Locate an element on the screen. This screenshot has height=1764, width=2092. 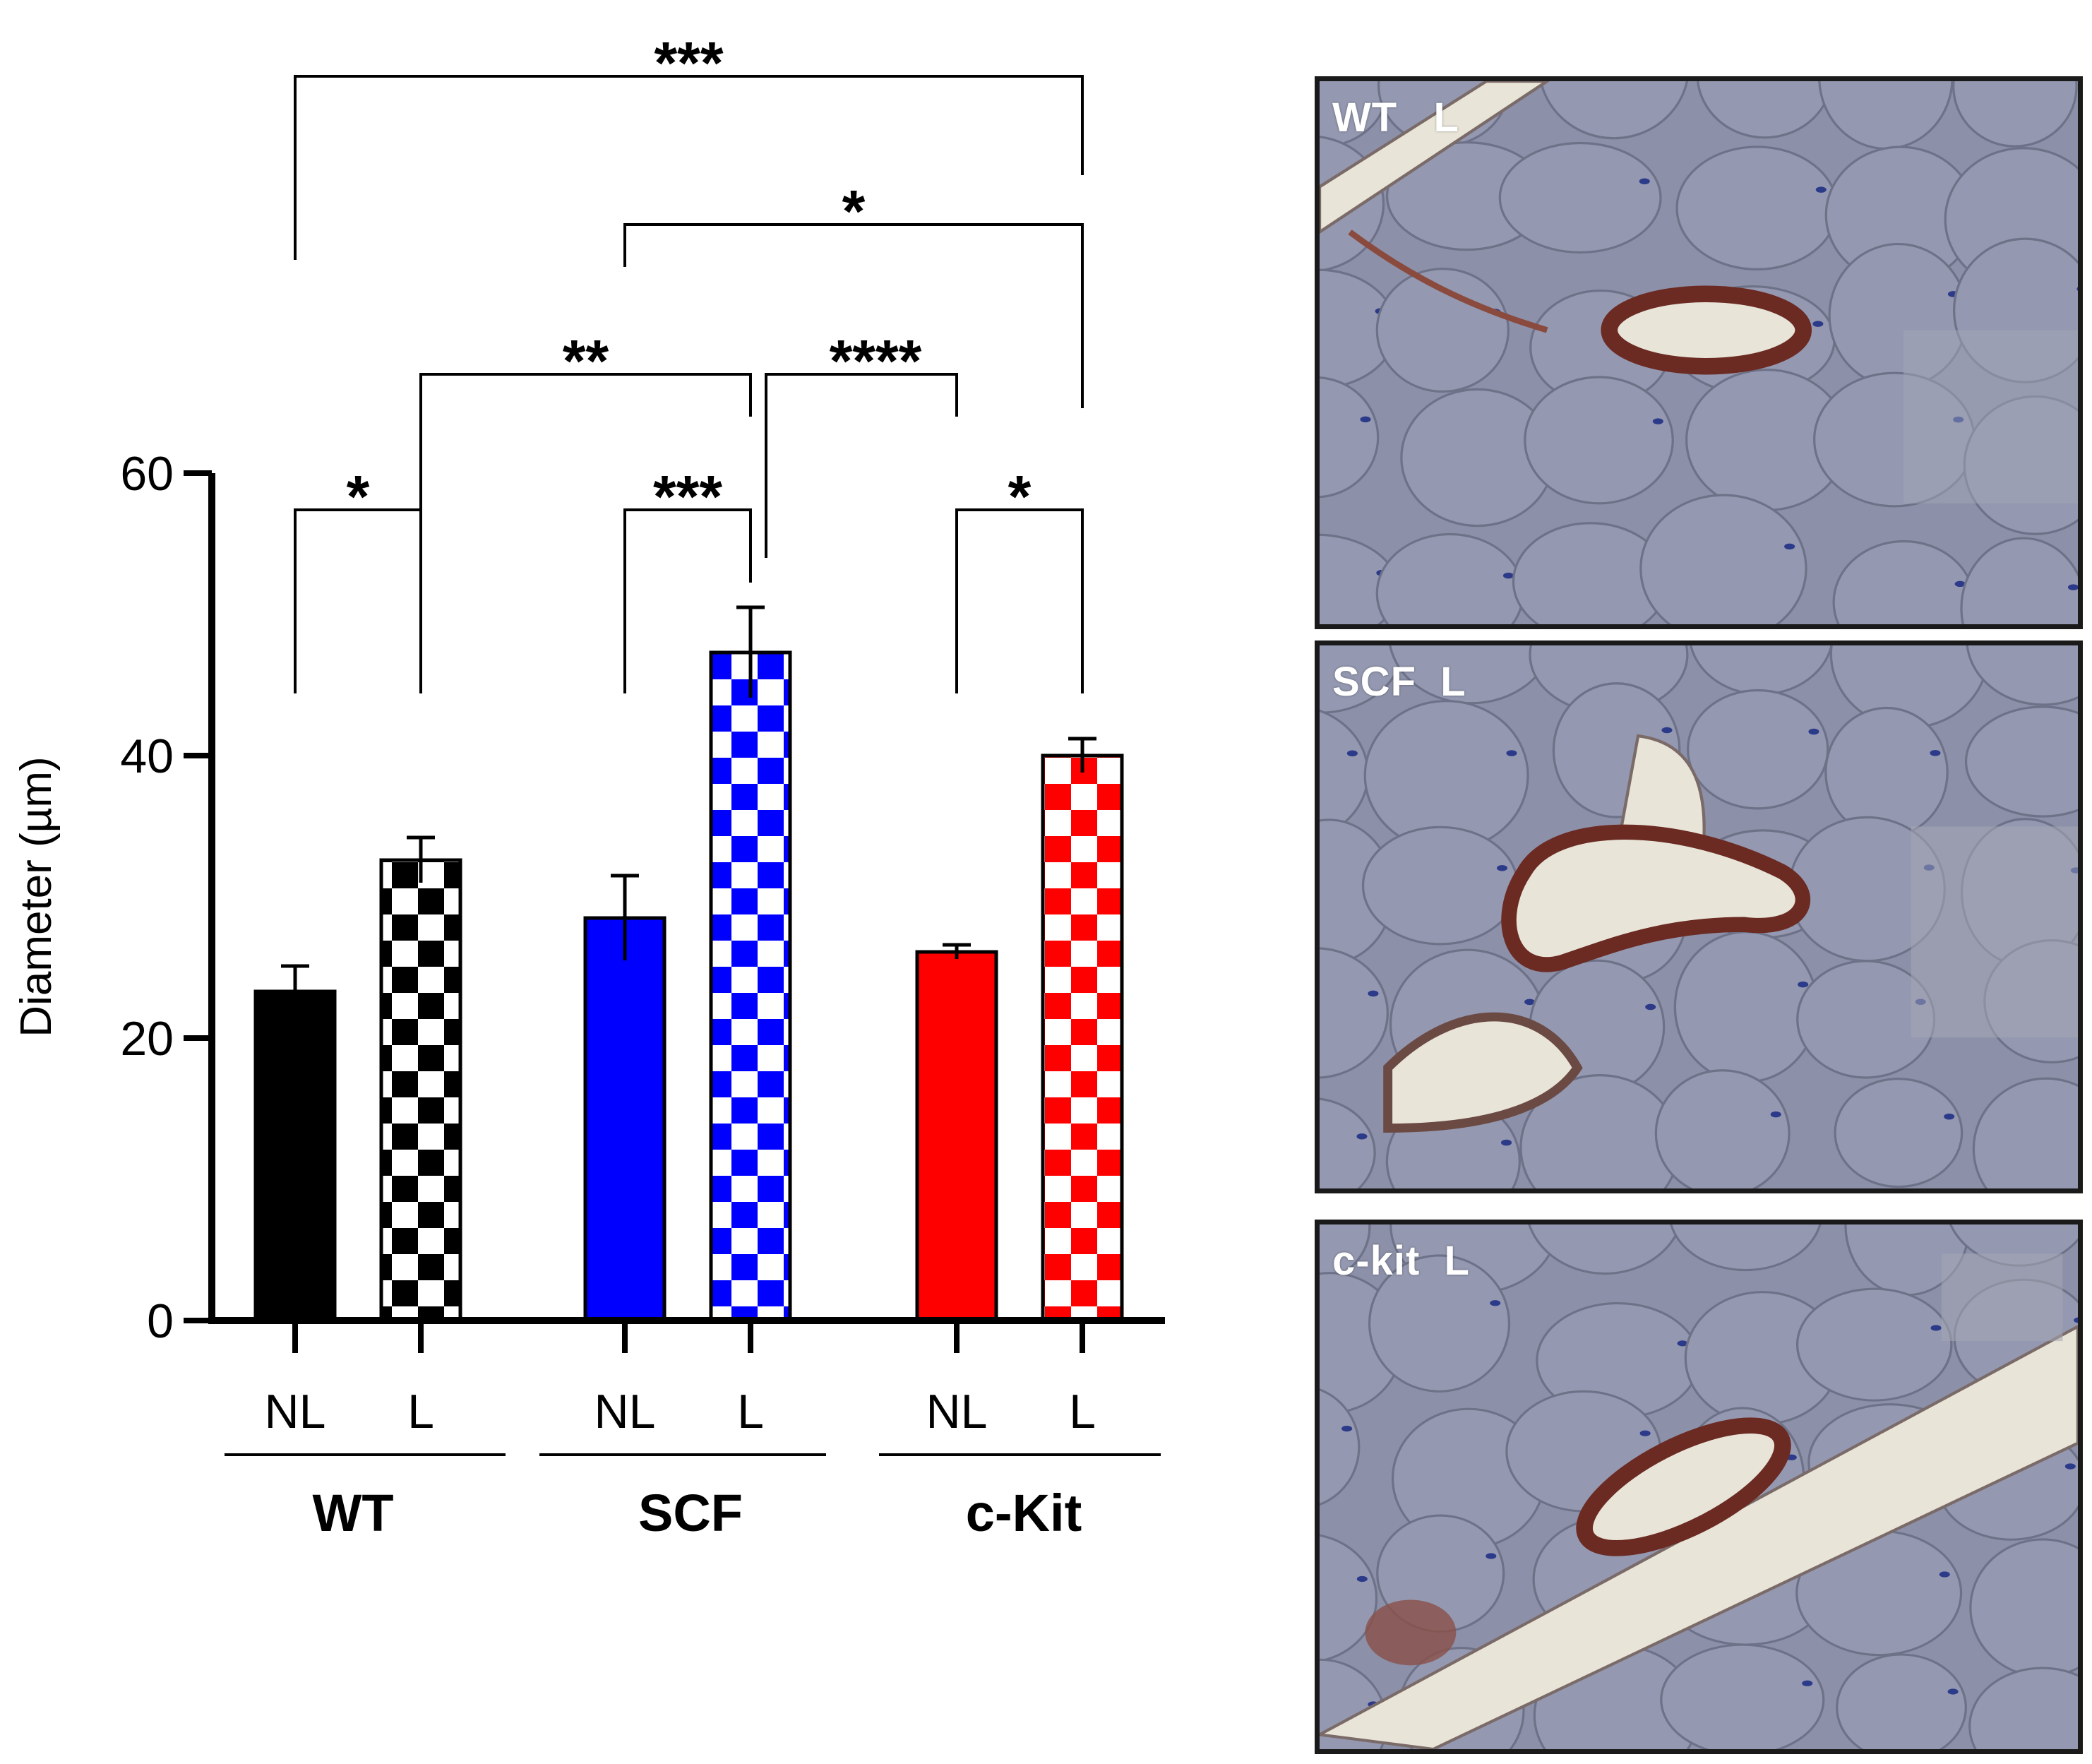
y-tick-label: 60 is located at coordinates (147, 474).